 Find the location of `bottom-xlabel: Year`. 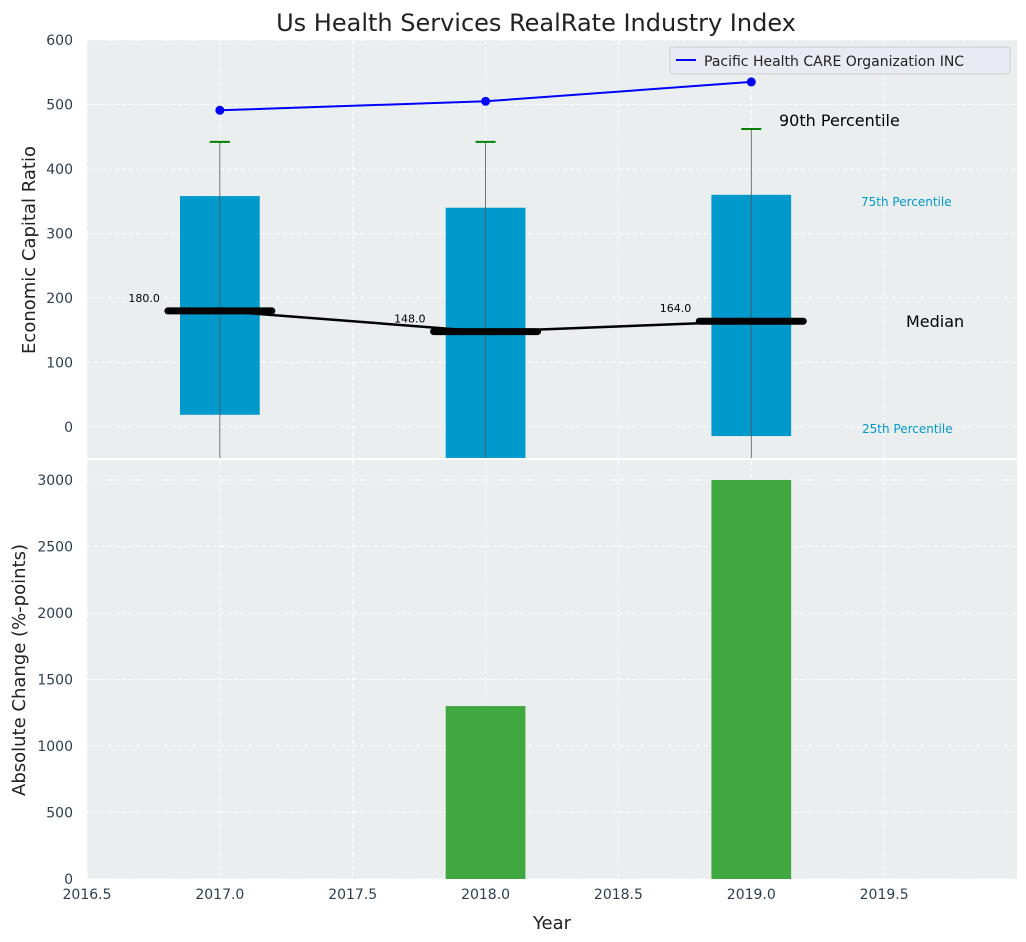

bottom-xlabel: Year is located at coordinates (552, 923).